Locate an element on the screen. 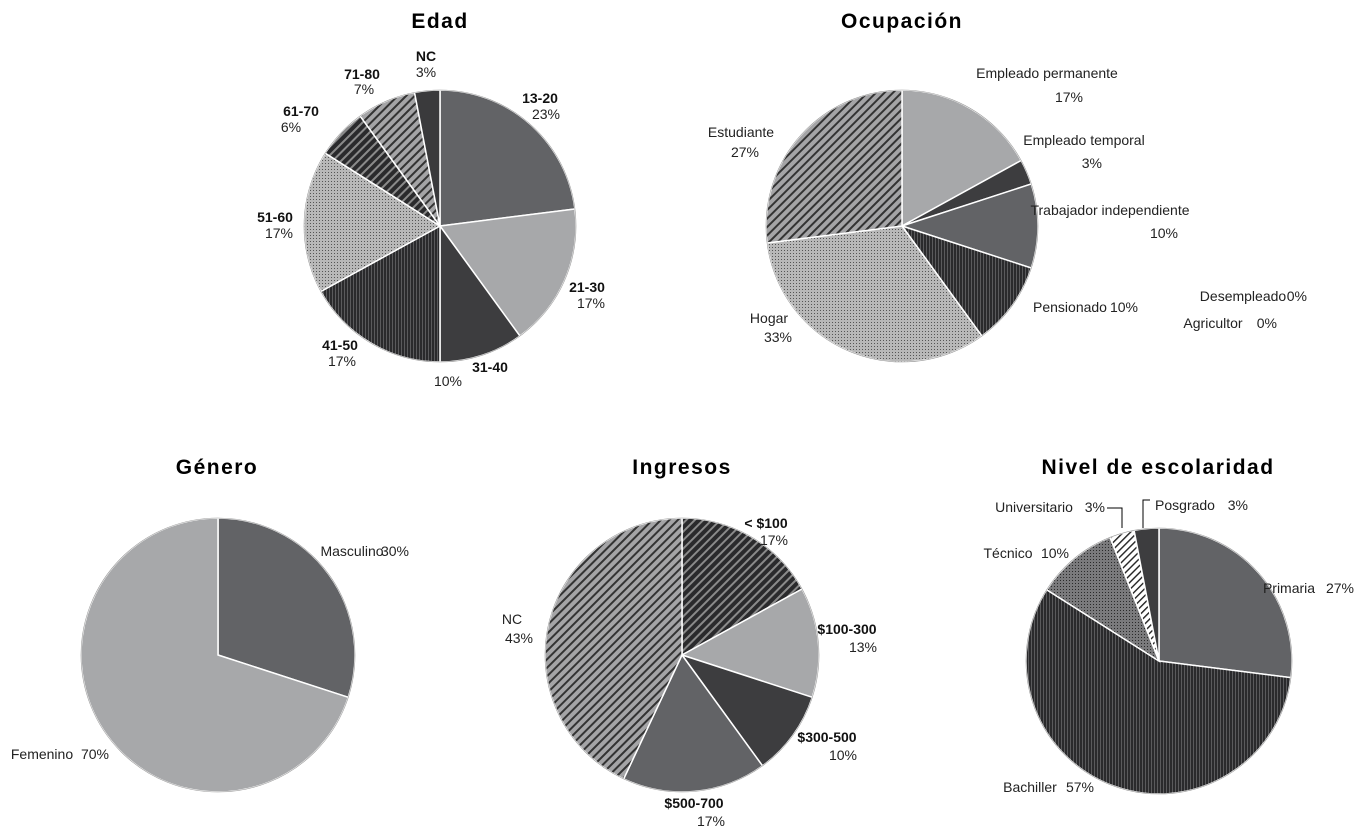 The width and height of the screenshot is (1368, 834). pie-edad is located at coordinates (440, 226).